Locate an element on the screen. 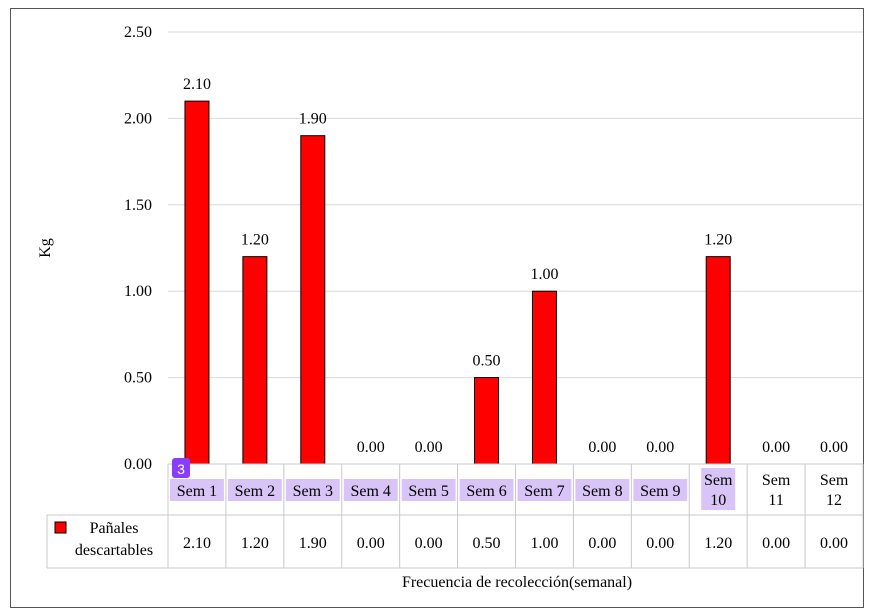 The height and width of the screenshot is (614, 874). table-value: 1.00 is located at coordinates (544, 543).